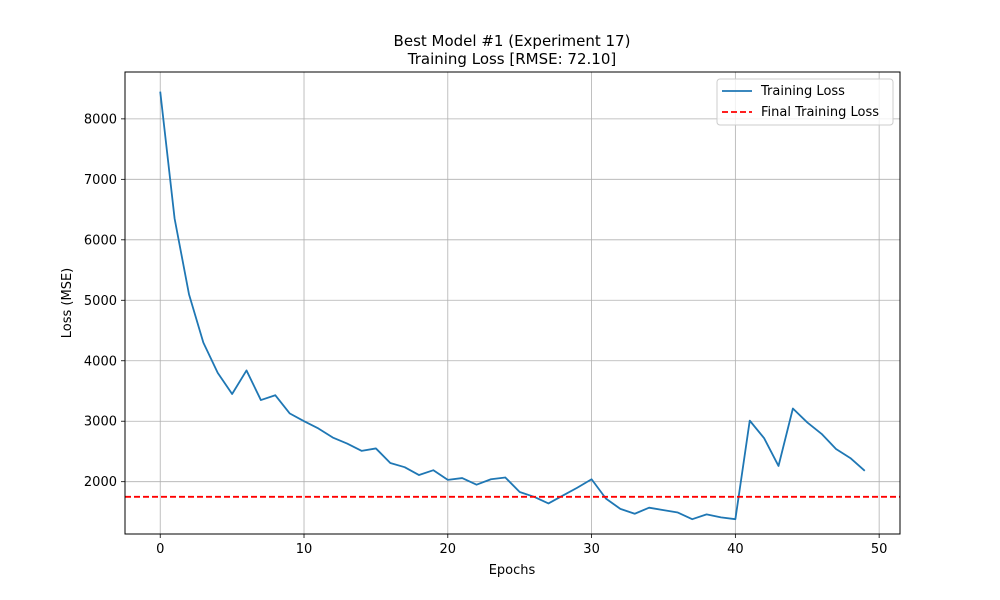 Image resolution: width=1000 pixels, height=600 pixels. I want to click on y-tick-label: 2000, so click(100, 482).